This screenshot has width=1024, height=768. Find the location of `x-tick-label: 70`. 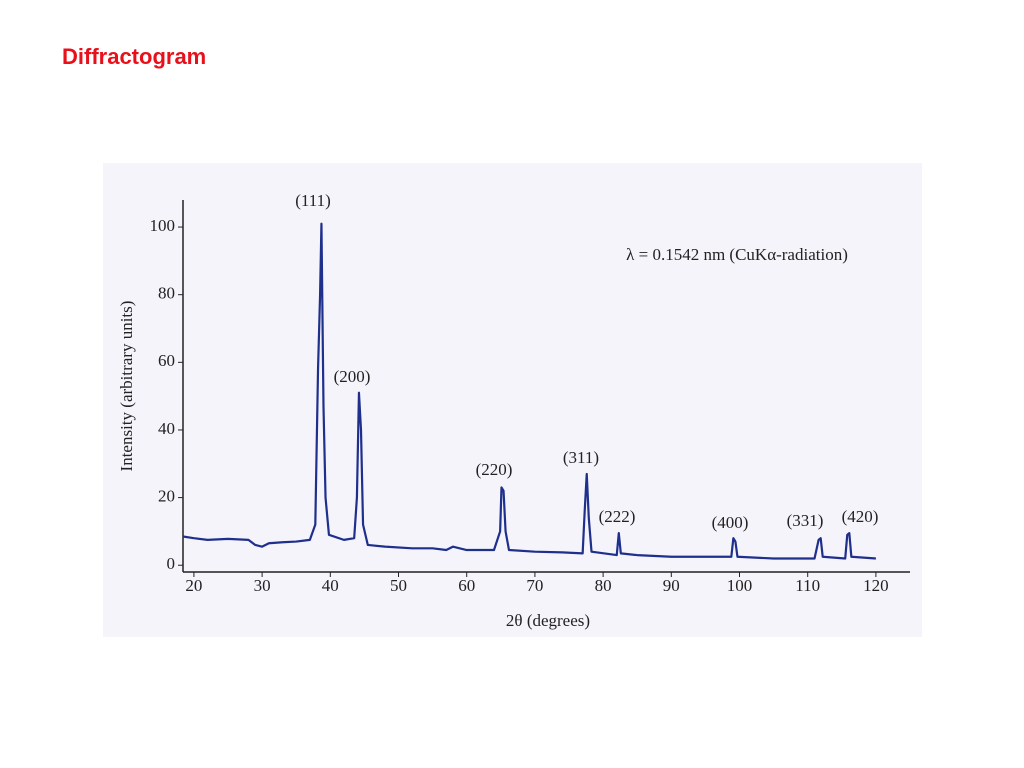

x-tick-label: 70 is located at coordinates (534, 585).